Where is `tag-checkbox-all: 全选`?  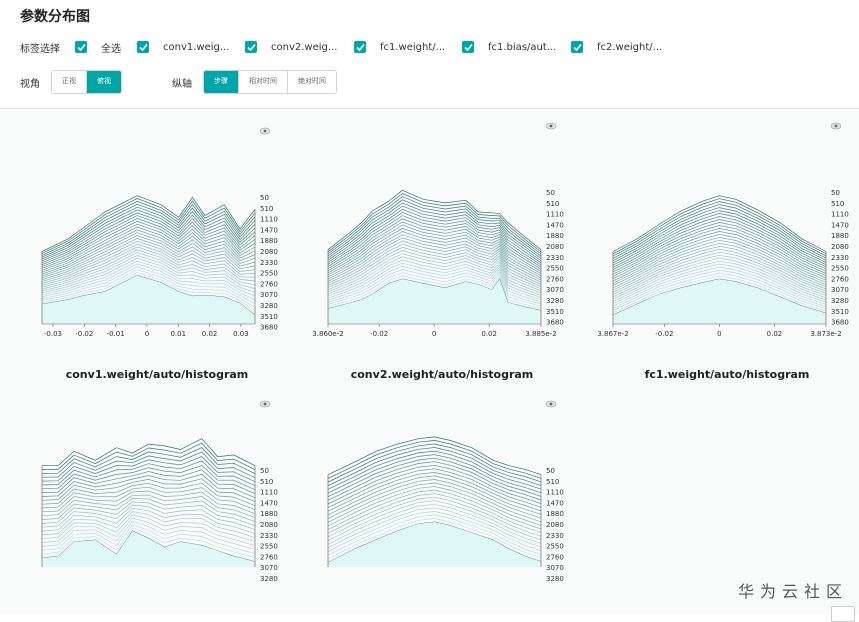 tag-checkbox-all: 全选 is located at coordinates (106, 47).